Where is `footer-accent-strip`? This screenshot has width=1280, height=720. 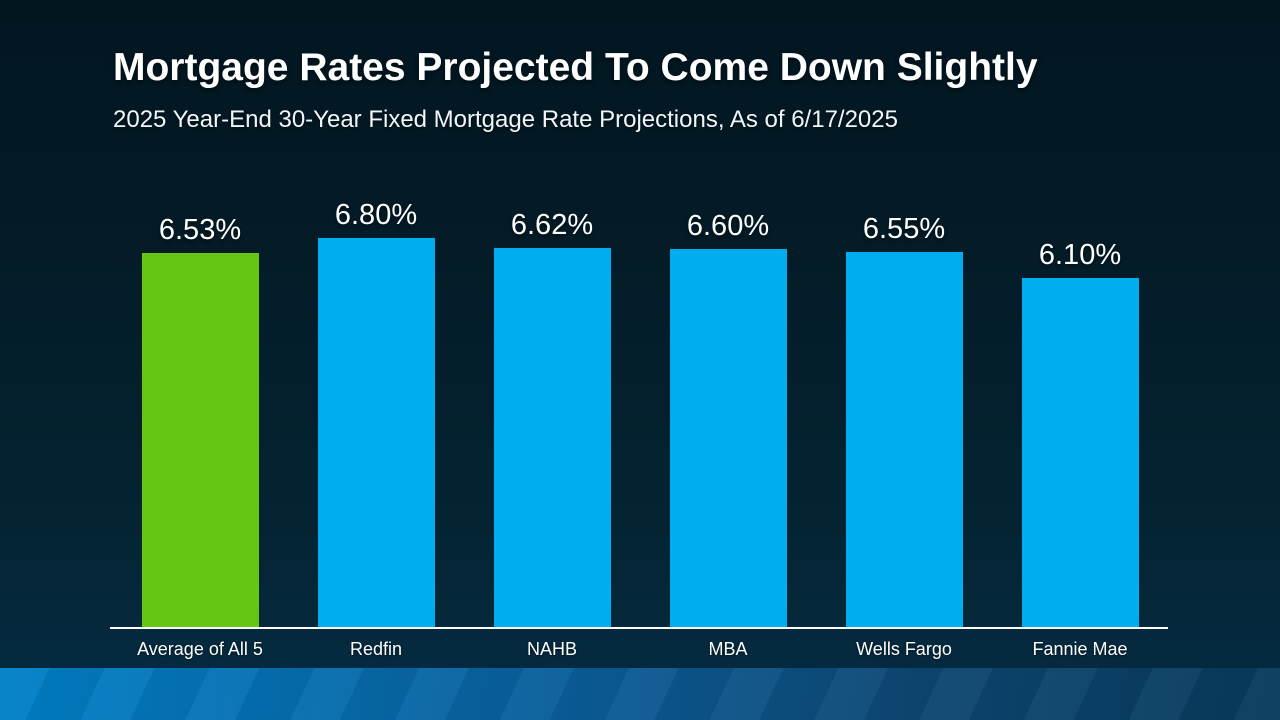
footer-accent-strip is located at coordinates (640, 694).